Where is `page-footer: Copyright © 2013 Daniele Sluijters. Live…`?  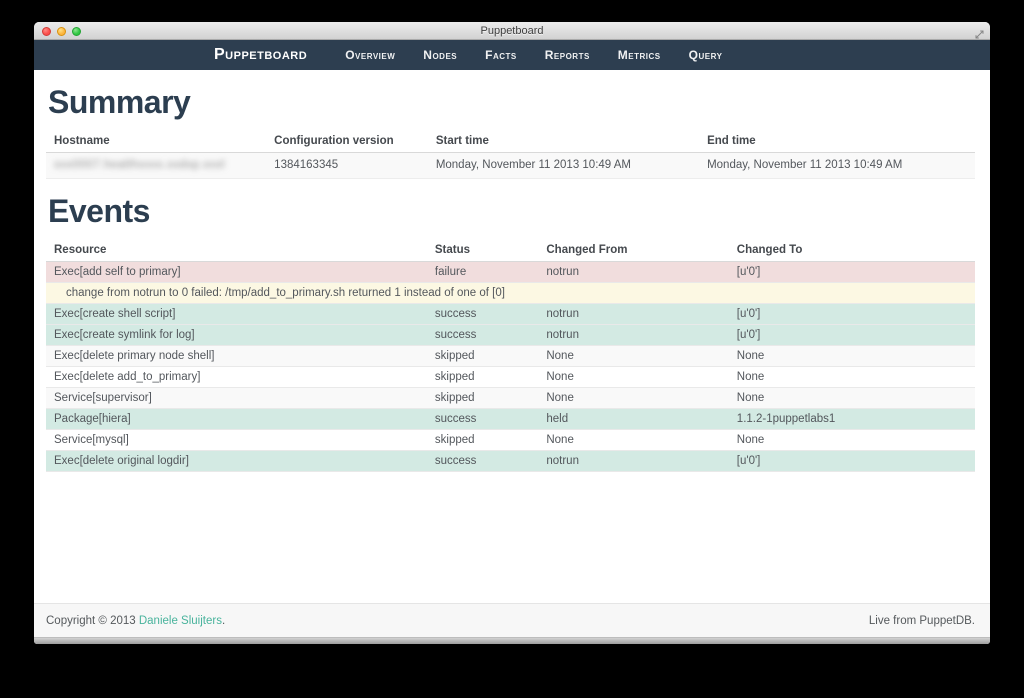
page-footer: Copyright © 2013 Daniele Sluijters. Live… is located at coordinates (512, 620).